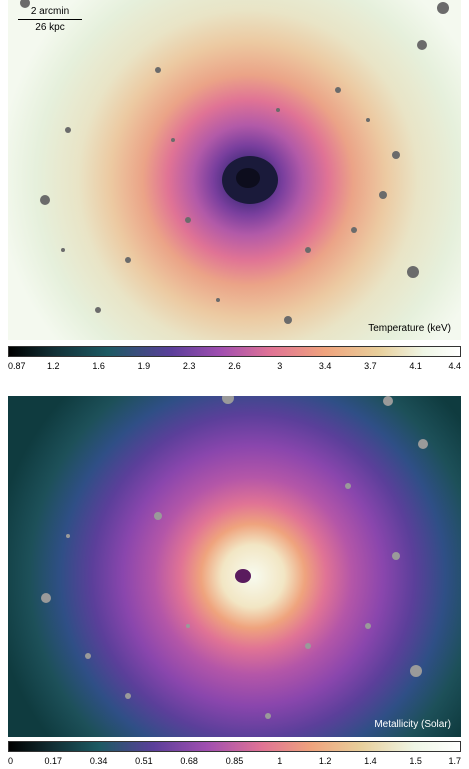  Describe the element at coordinates (144, 366) in the screenshot. I see `temperature-tick: 1.9` at that location.